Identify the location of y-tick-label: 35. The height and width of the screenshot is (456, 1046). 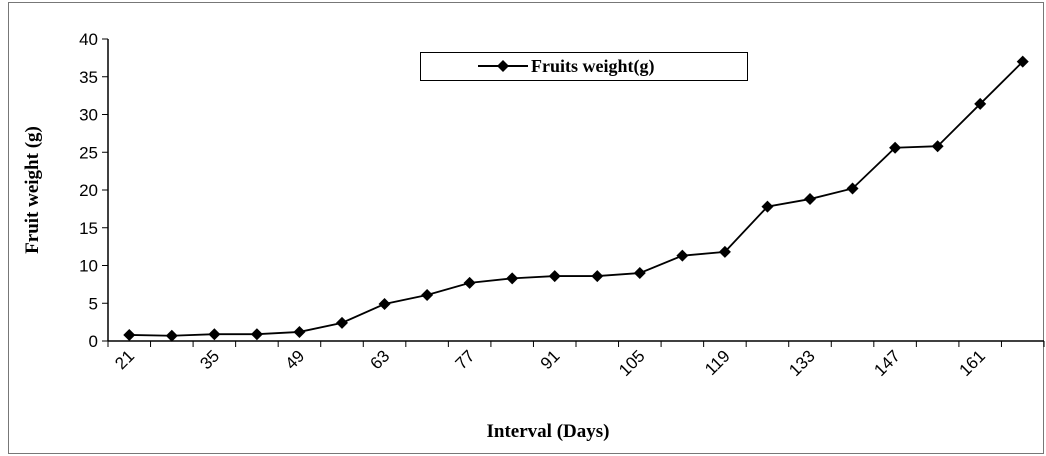
(88, 77).